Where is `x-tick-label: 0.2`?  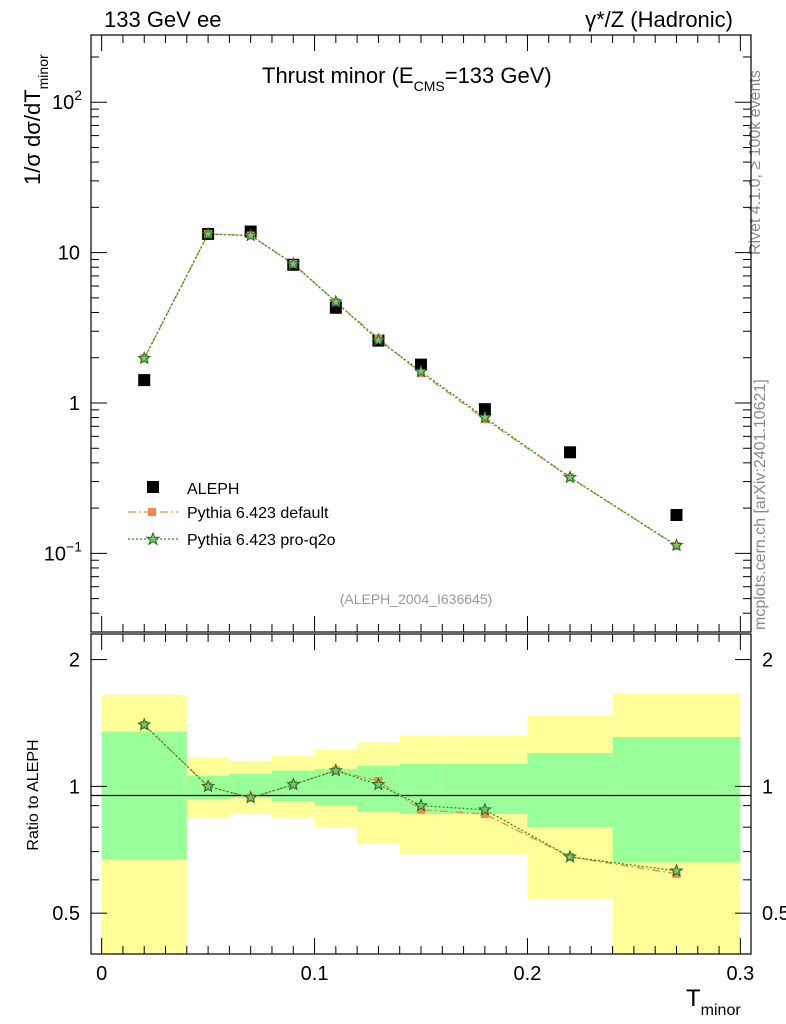
x-tick-label: 0.2 is located at coordinates (528, 974).